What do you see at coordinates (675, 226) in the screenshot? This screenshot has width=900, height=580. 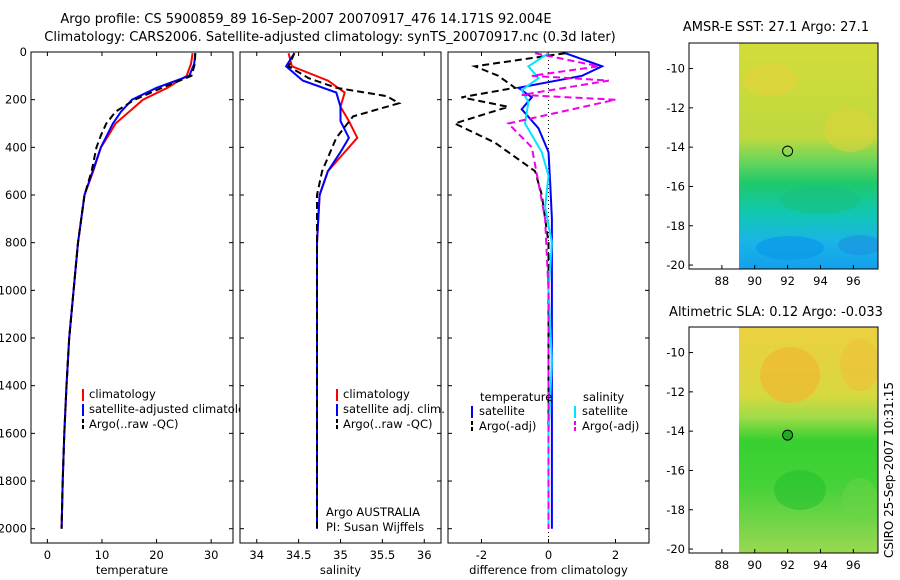 I see `amsre-map-ytick-label: -18` at bounding box center [675, 226].